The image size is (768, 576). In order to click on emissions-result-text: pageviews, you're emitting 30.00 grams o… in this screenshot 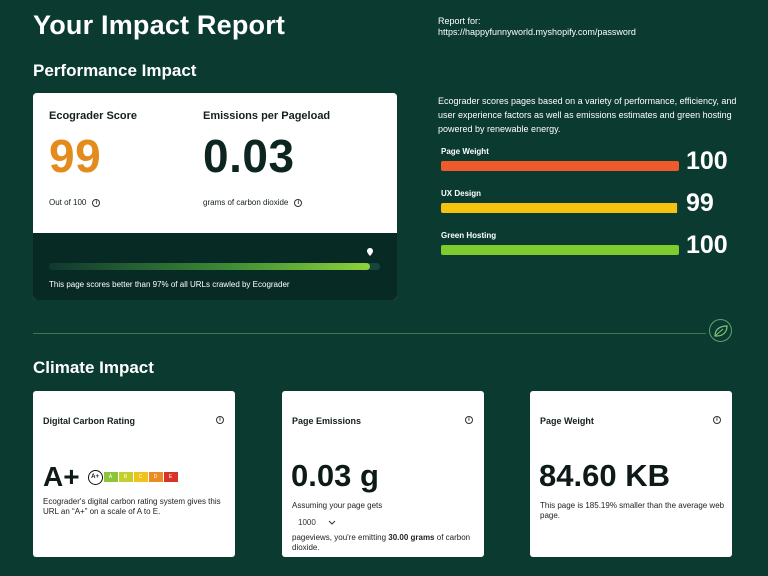, I will do `click(382, 543)`.